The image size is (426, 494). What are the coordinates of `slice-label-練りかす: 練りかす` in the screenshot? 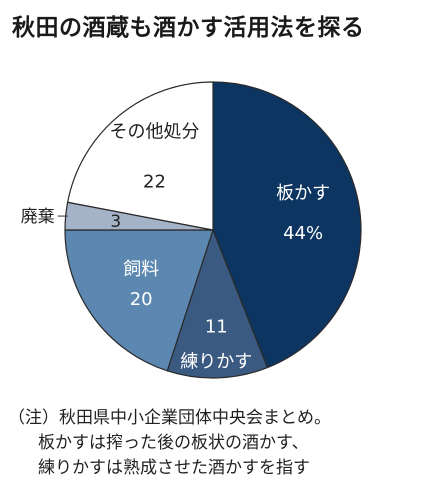 It's located at (216, 362).